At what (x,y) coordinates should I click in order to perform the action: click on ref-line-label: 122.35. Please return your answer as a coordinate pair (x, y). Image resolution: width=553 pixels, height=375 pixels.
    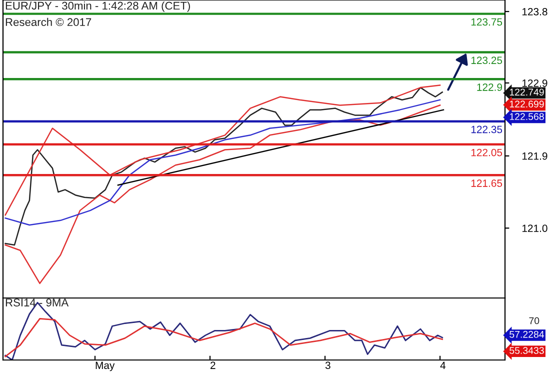
    Looking at the image, I should click on (486, 130).